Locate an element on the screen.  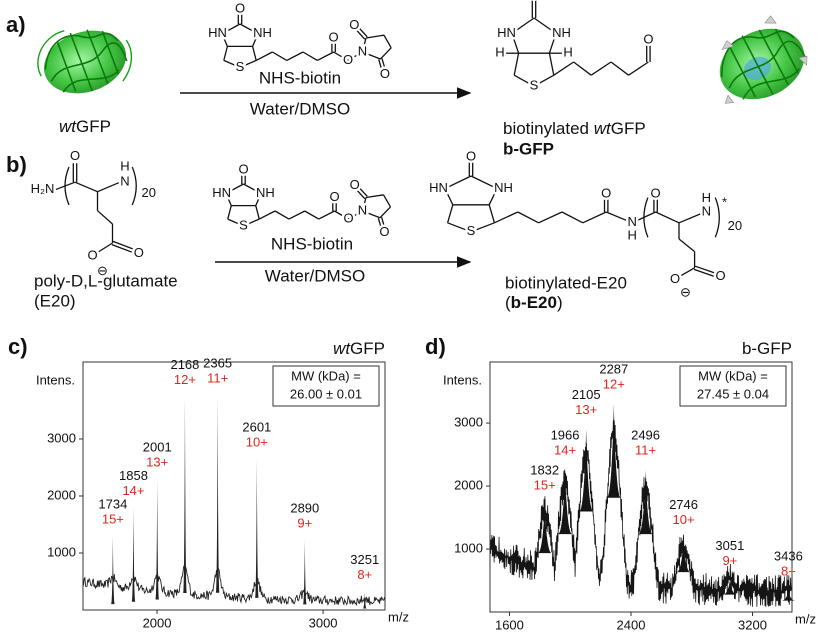
label-part: wt is located at coordinates (603, 128).